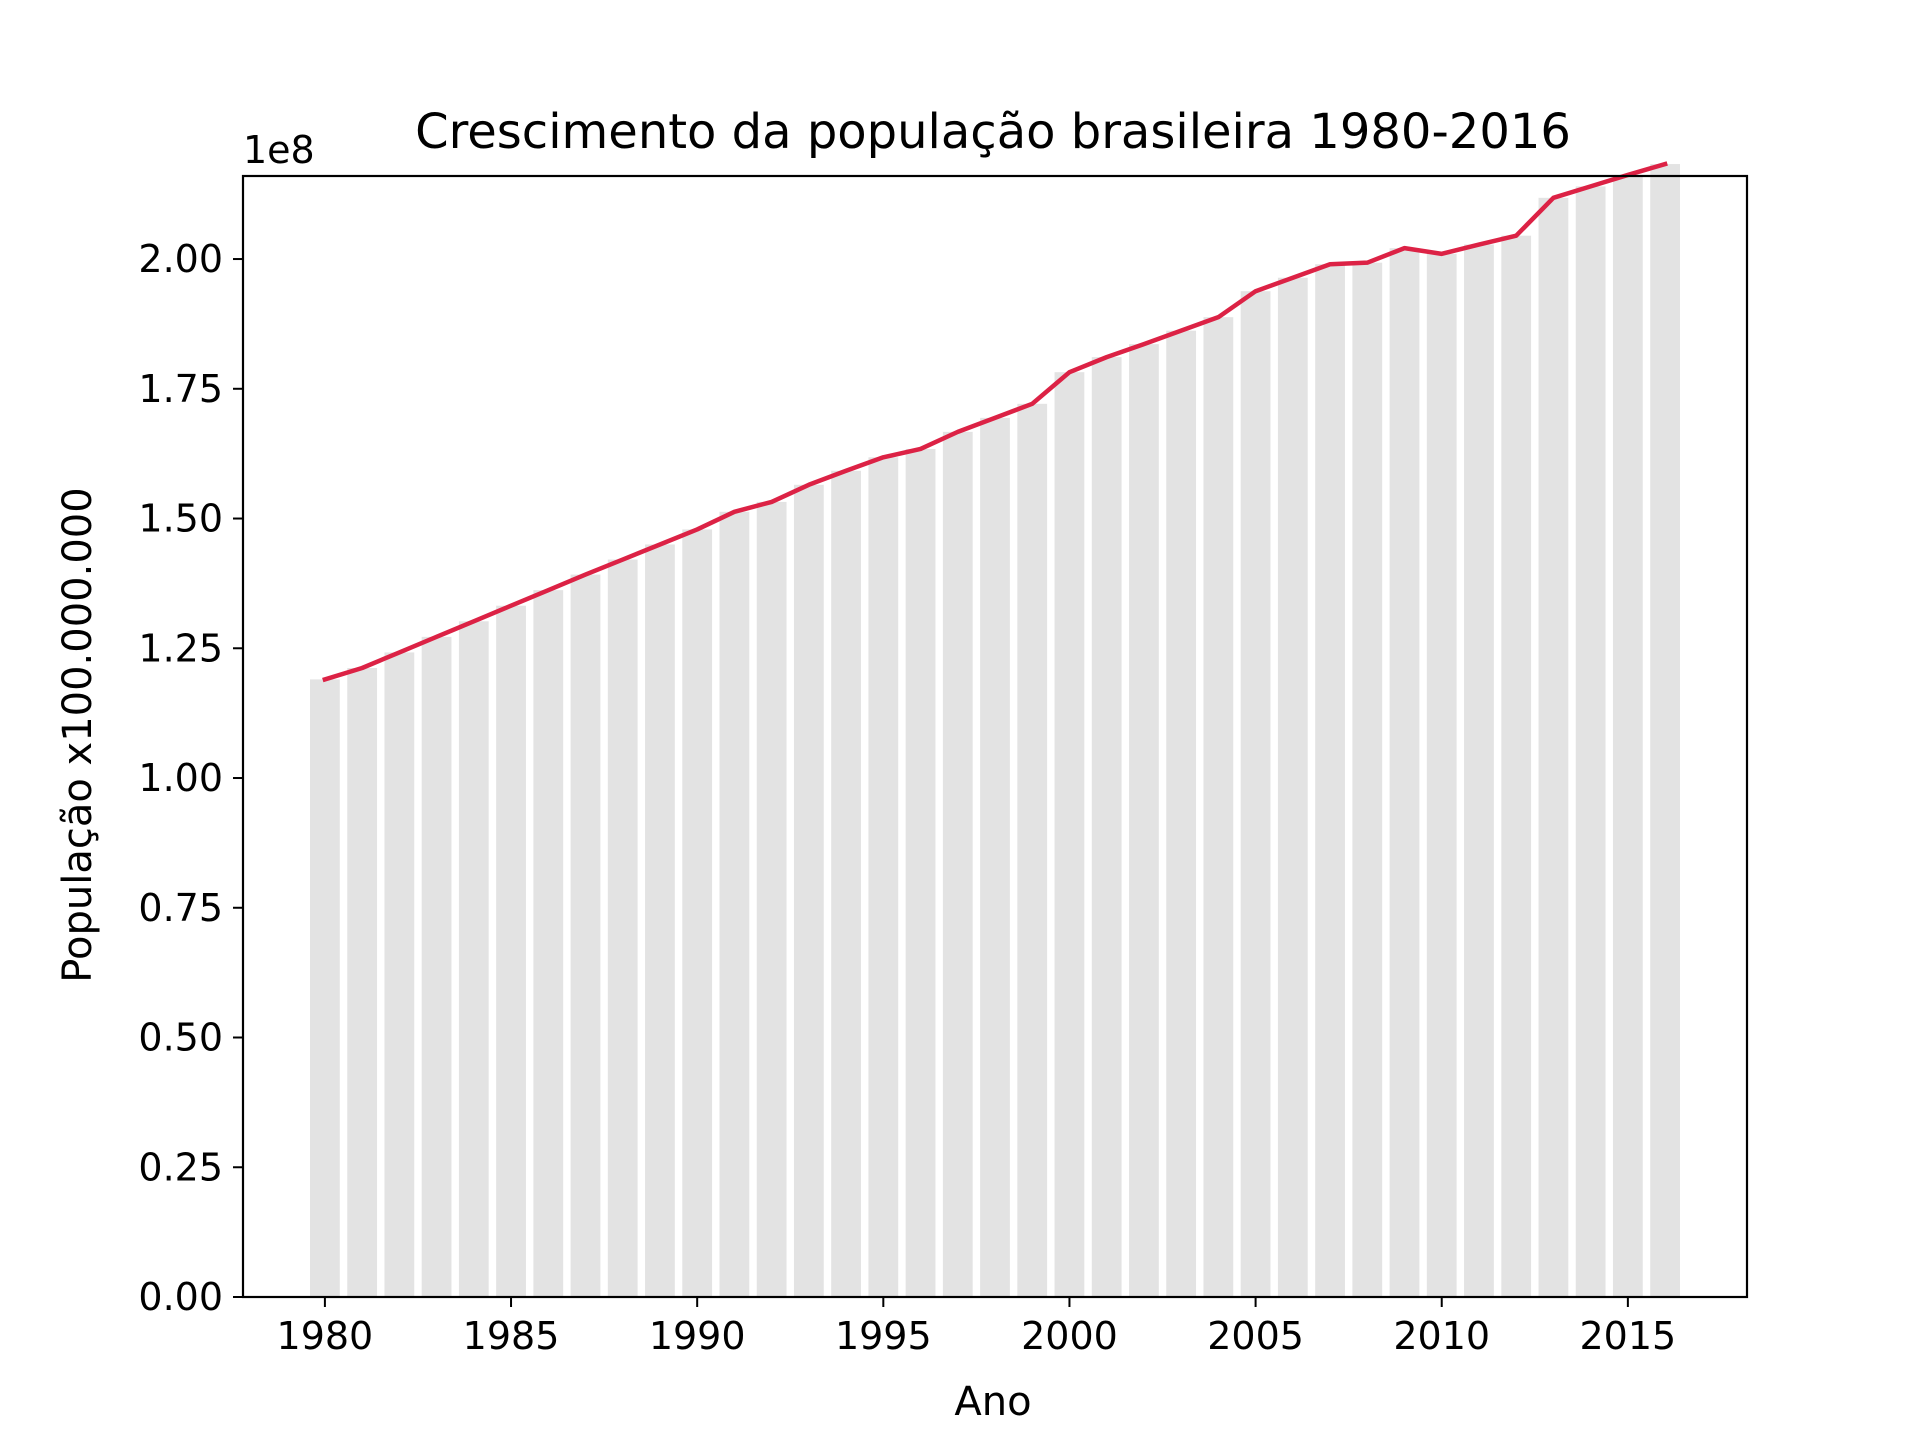  What do you see at coordinates (180, 908) in the screenshot?
I see `y-tick-label: 0.75` at bounding box center [180, 908].